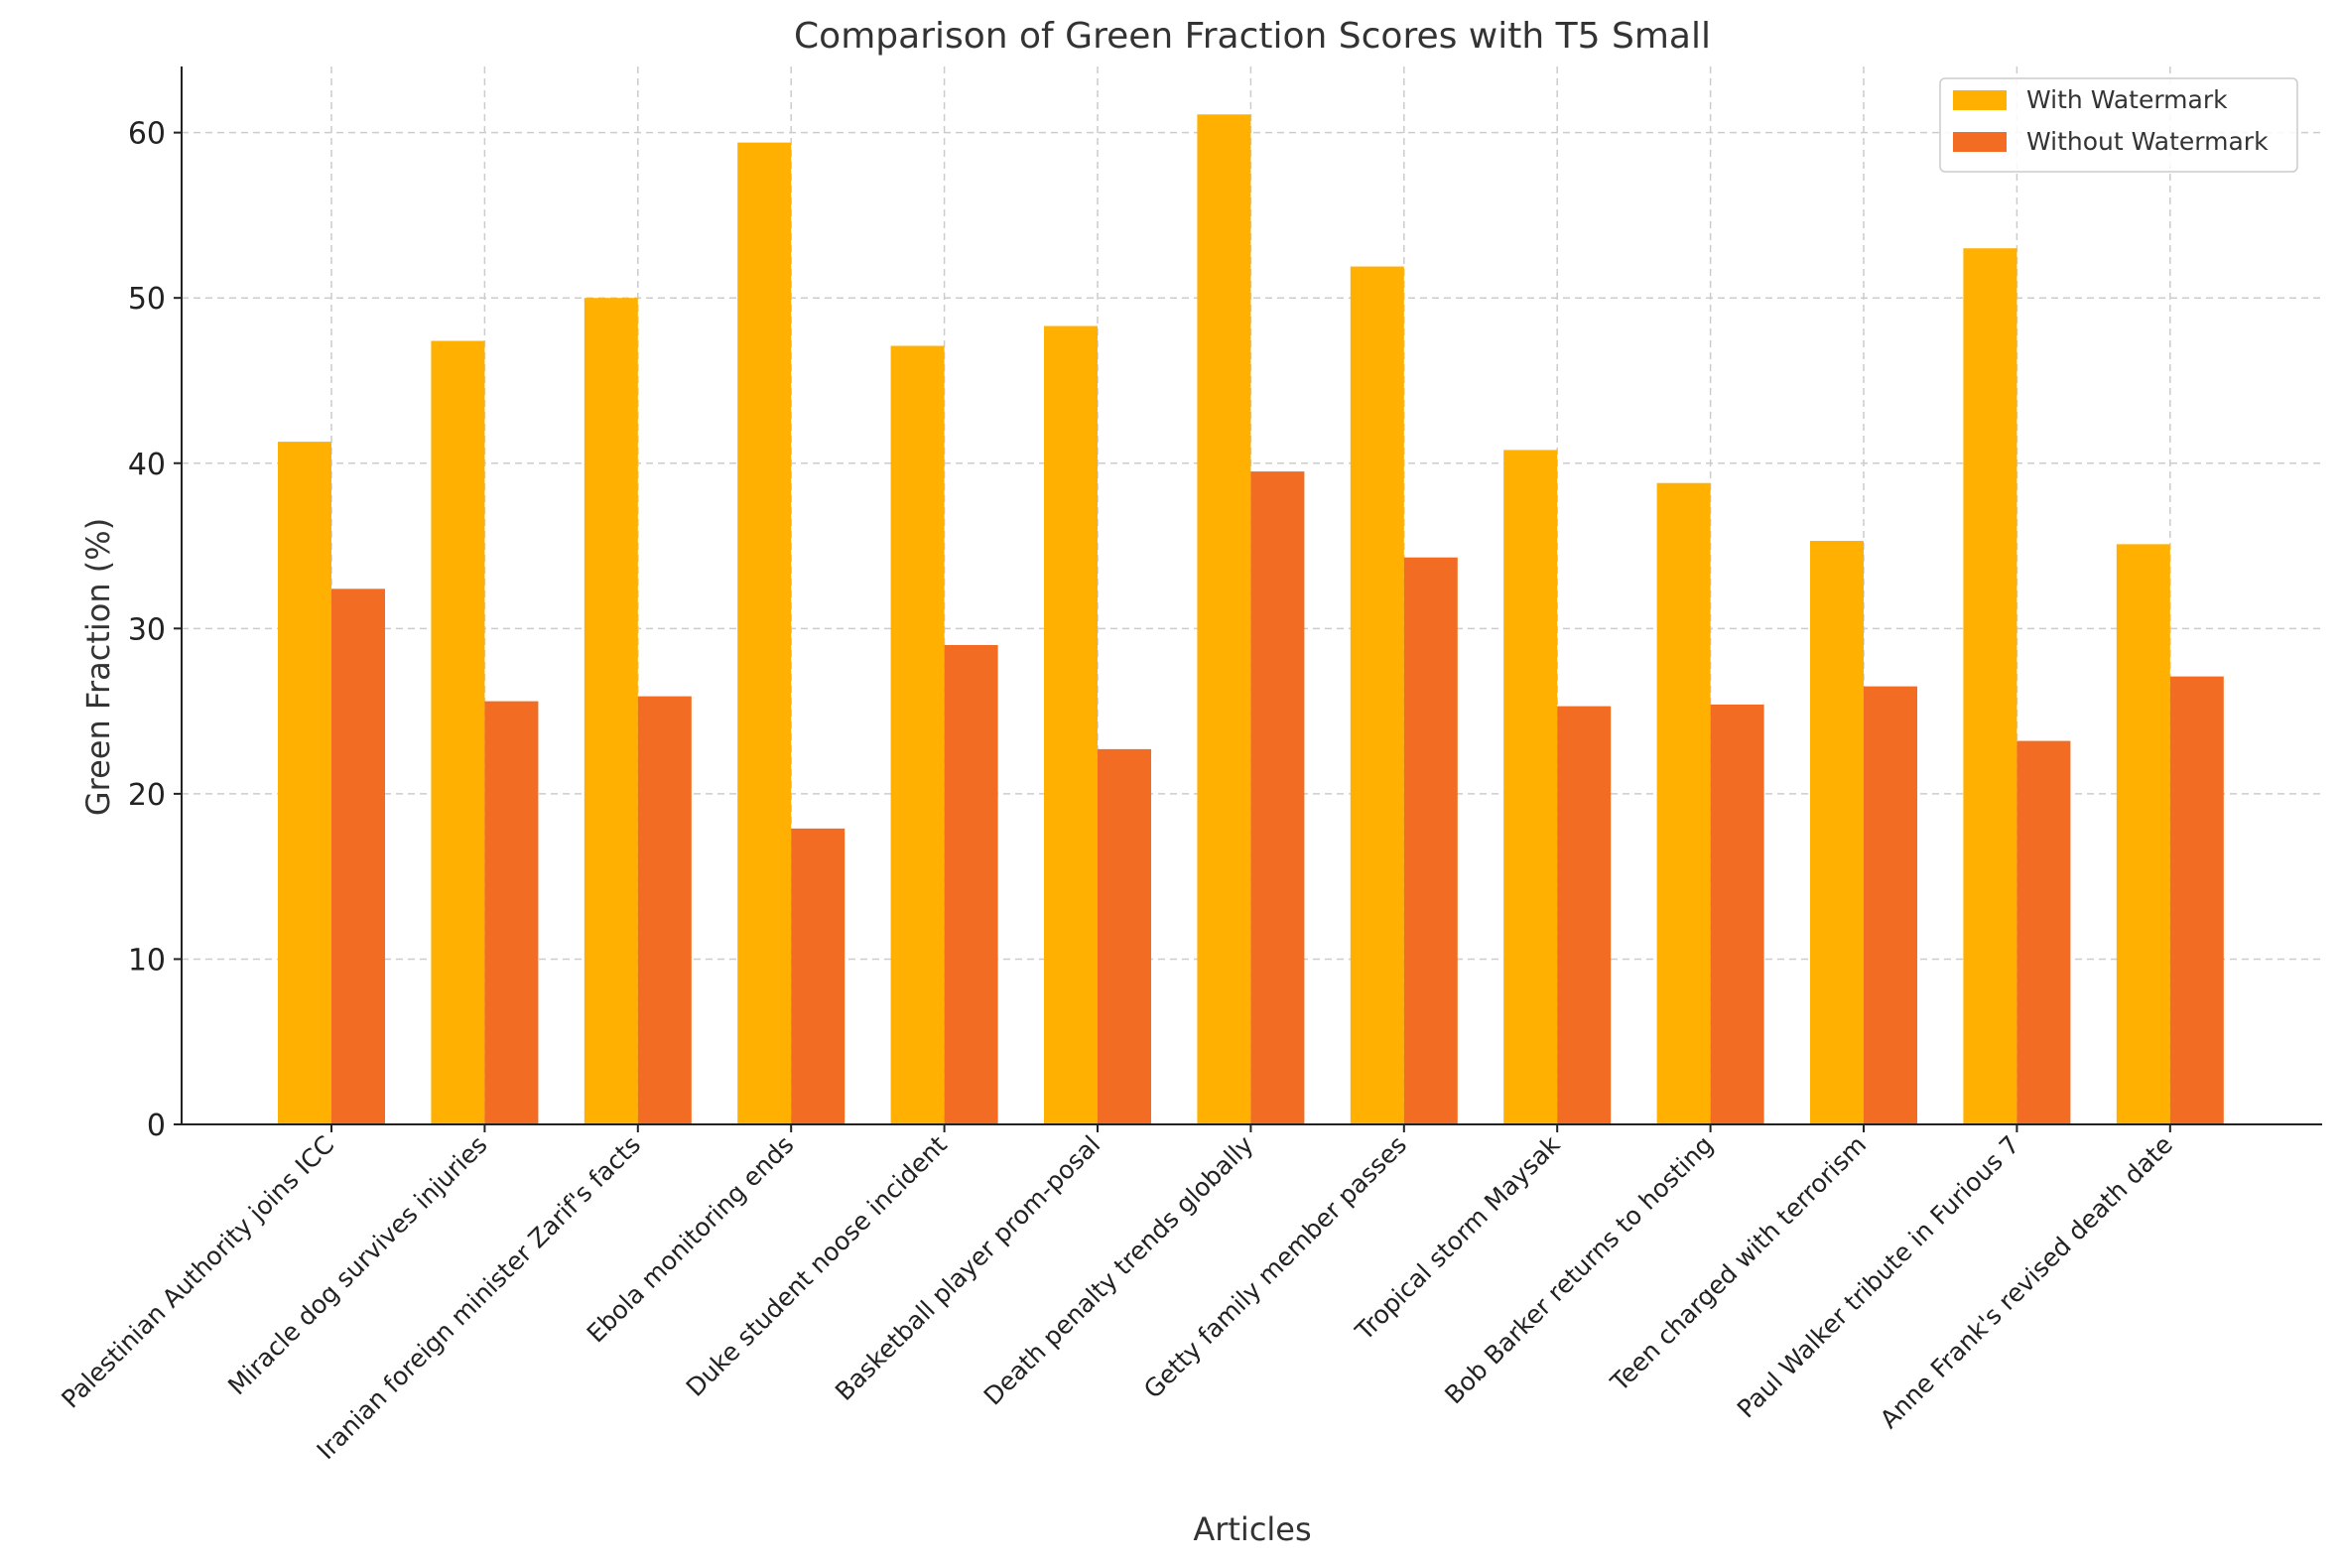  I want to click on x-tick-label: Iranian foreign minister Zarif's facts, so click(479, 1297).